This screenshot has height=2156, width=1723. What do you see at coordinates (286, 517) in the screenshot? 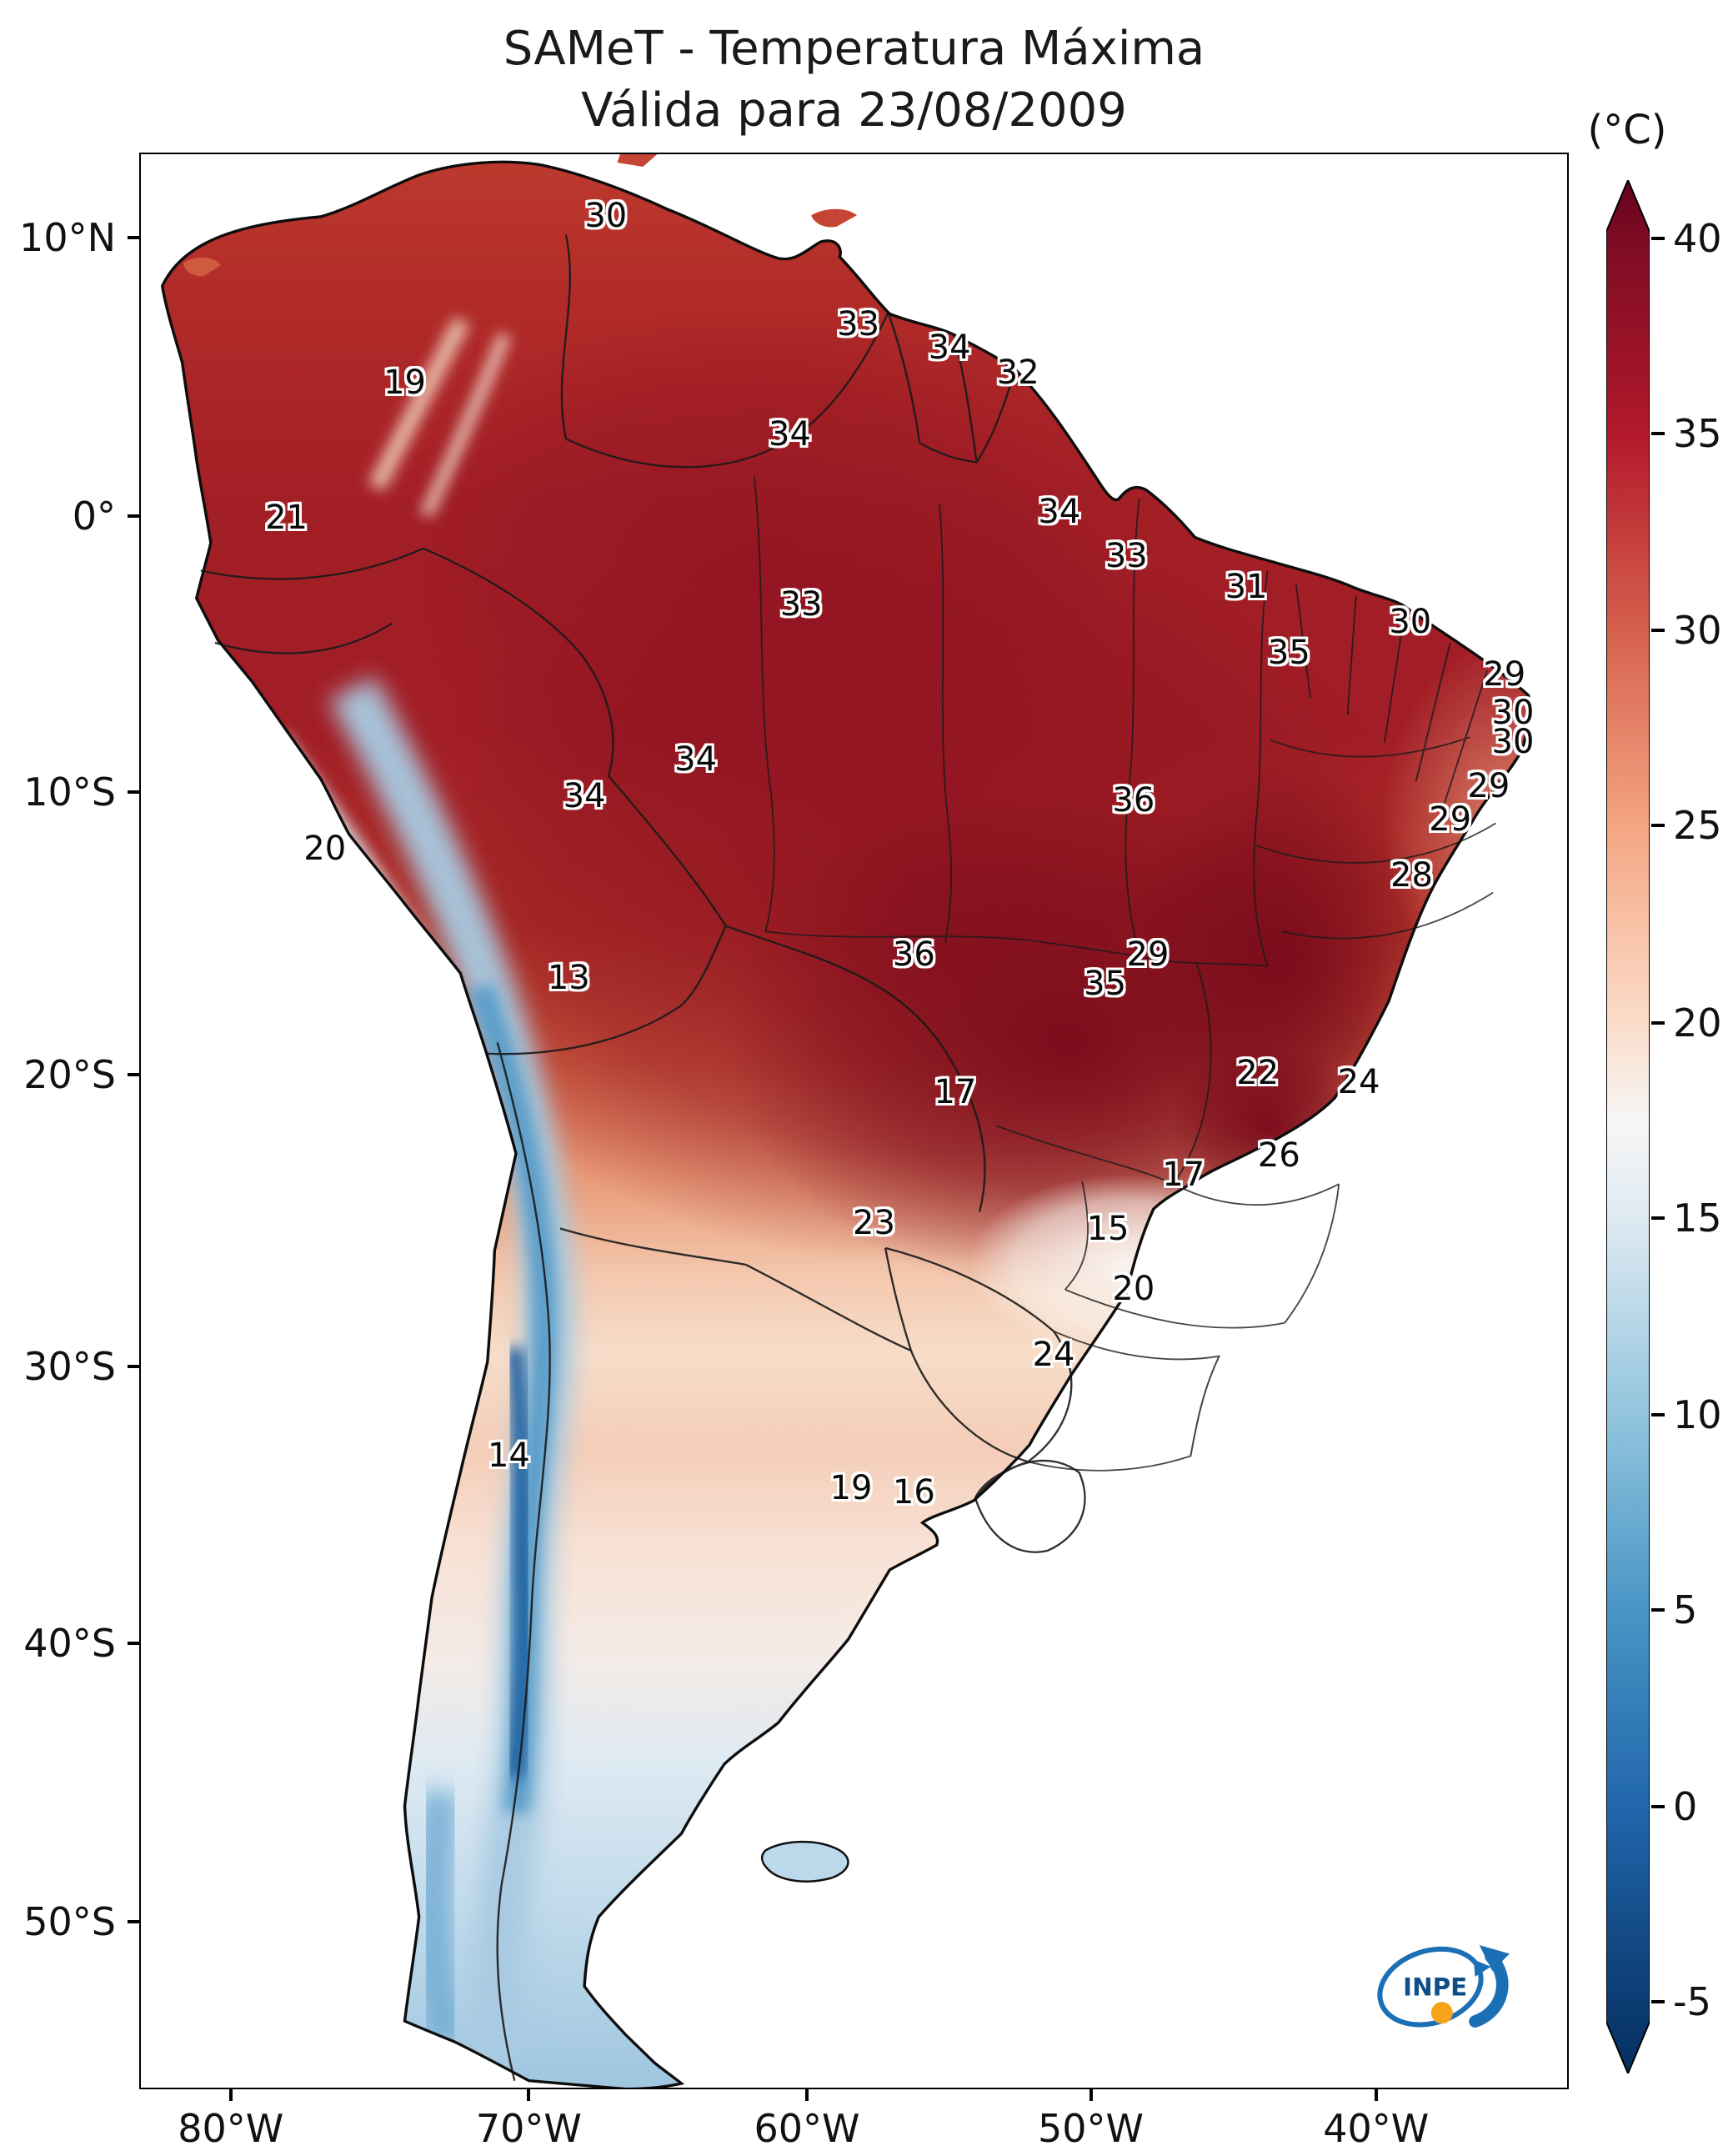
I see `temperature-value: 21` at bounding box center [286, 517].